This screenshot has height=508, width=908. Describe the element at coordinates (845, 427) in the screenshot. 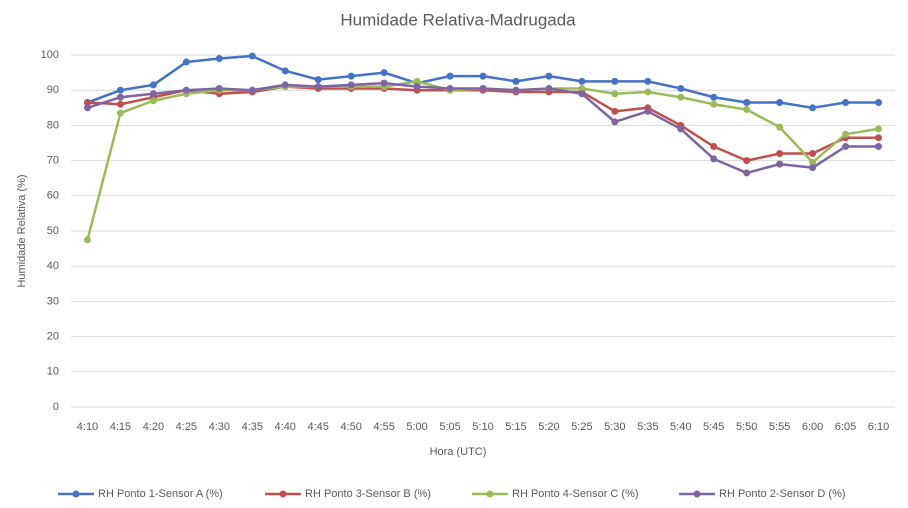

I see `x-tick-label: 6:05` at that location.